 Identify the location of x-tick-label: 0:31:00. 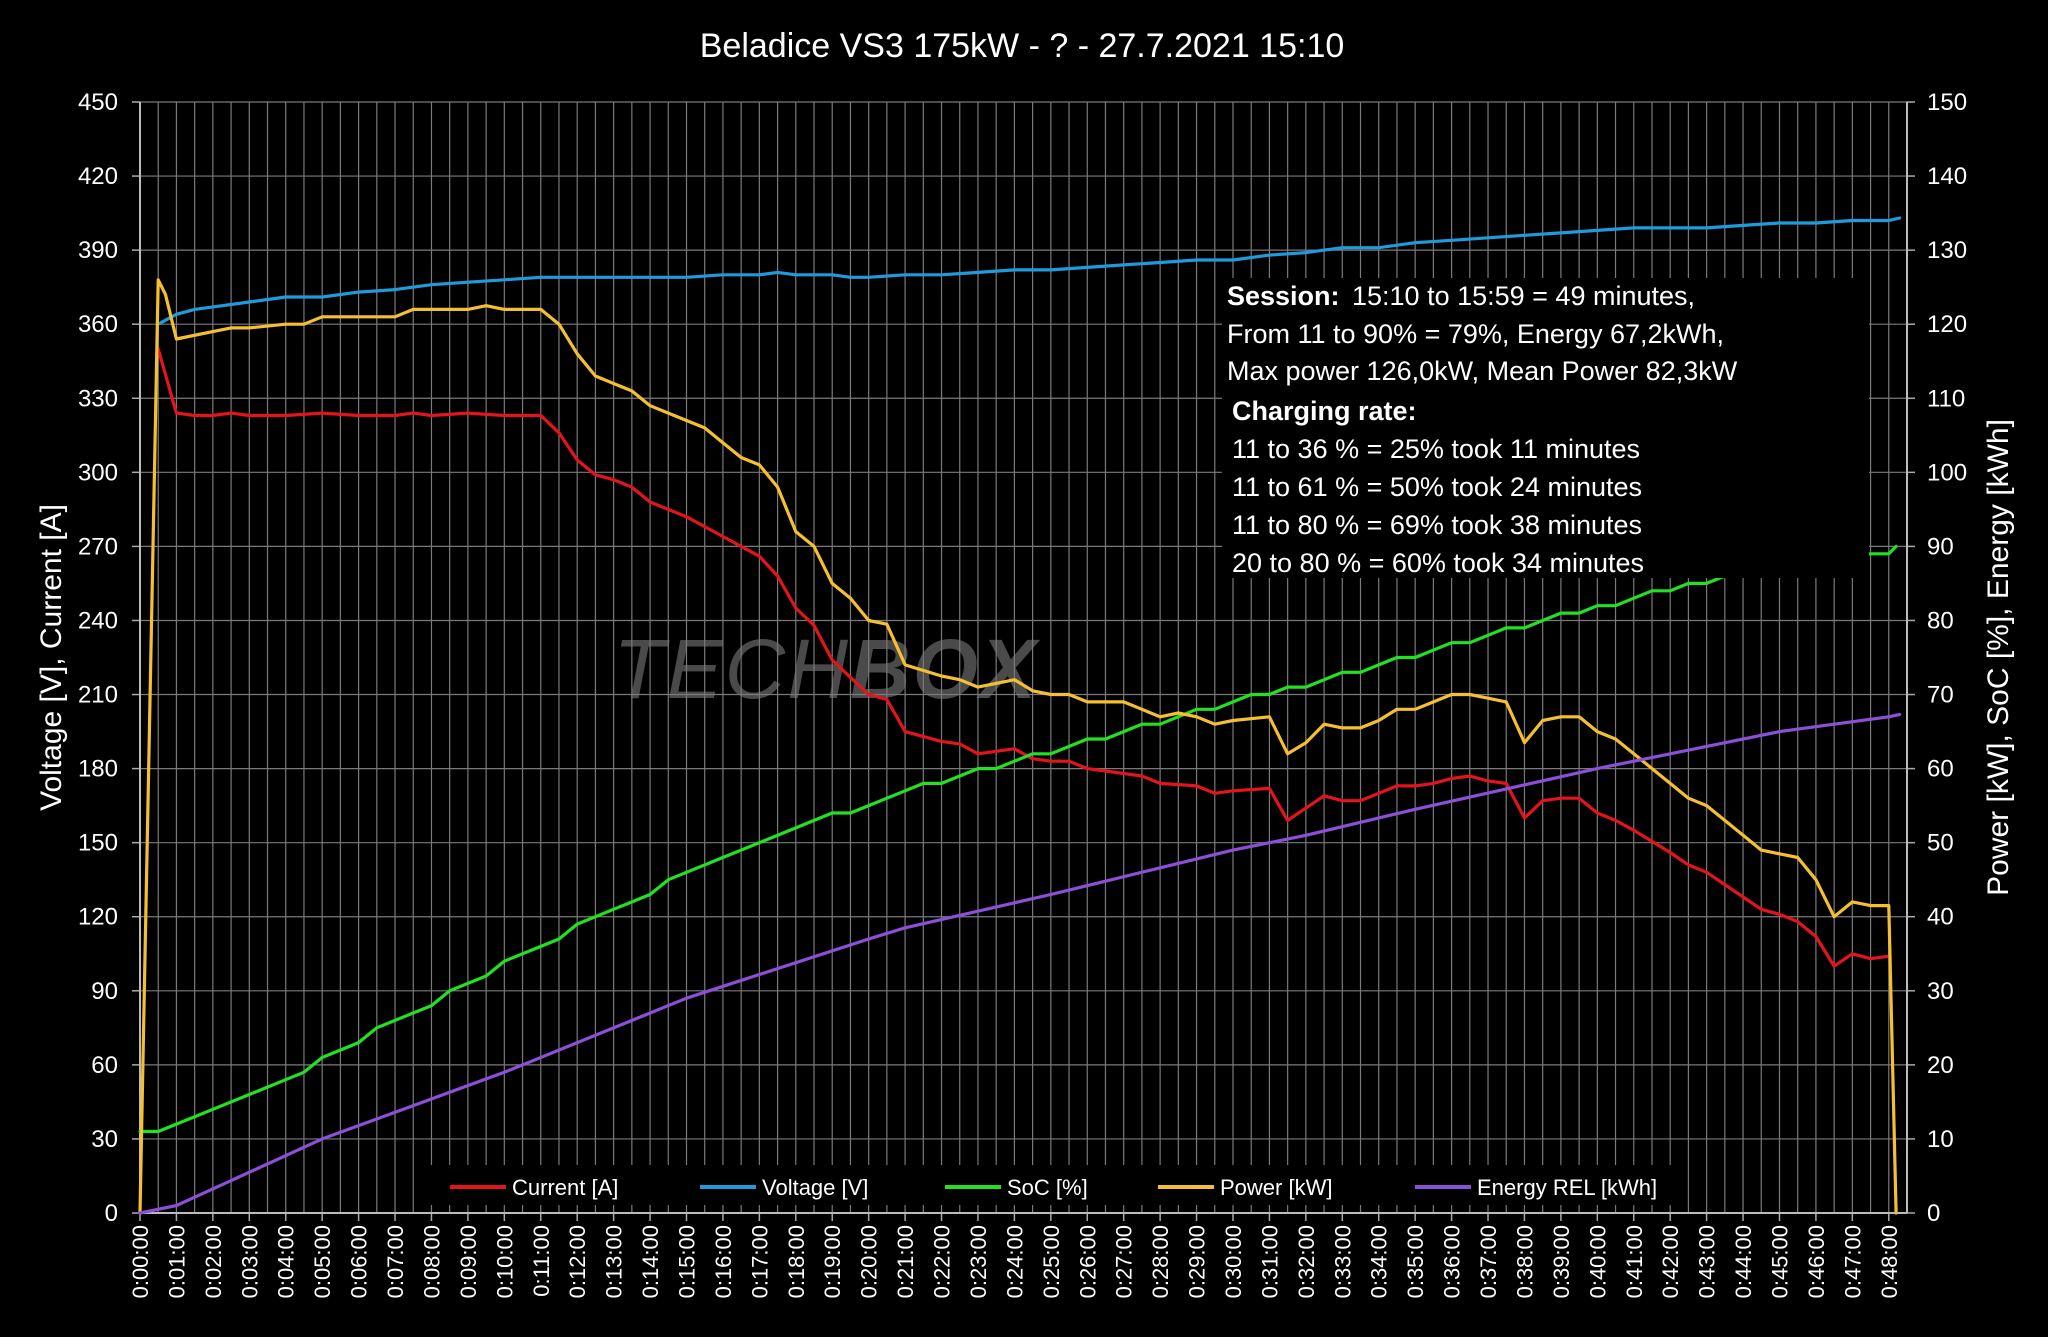
(1269, 1261).